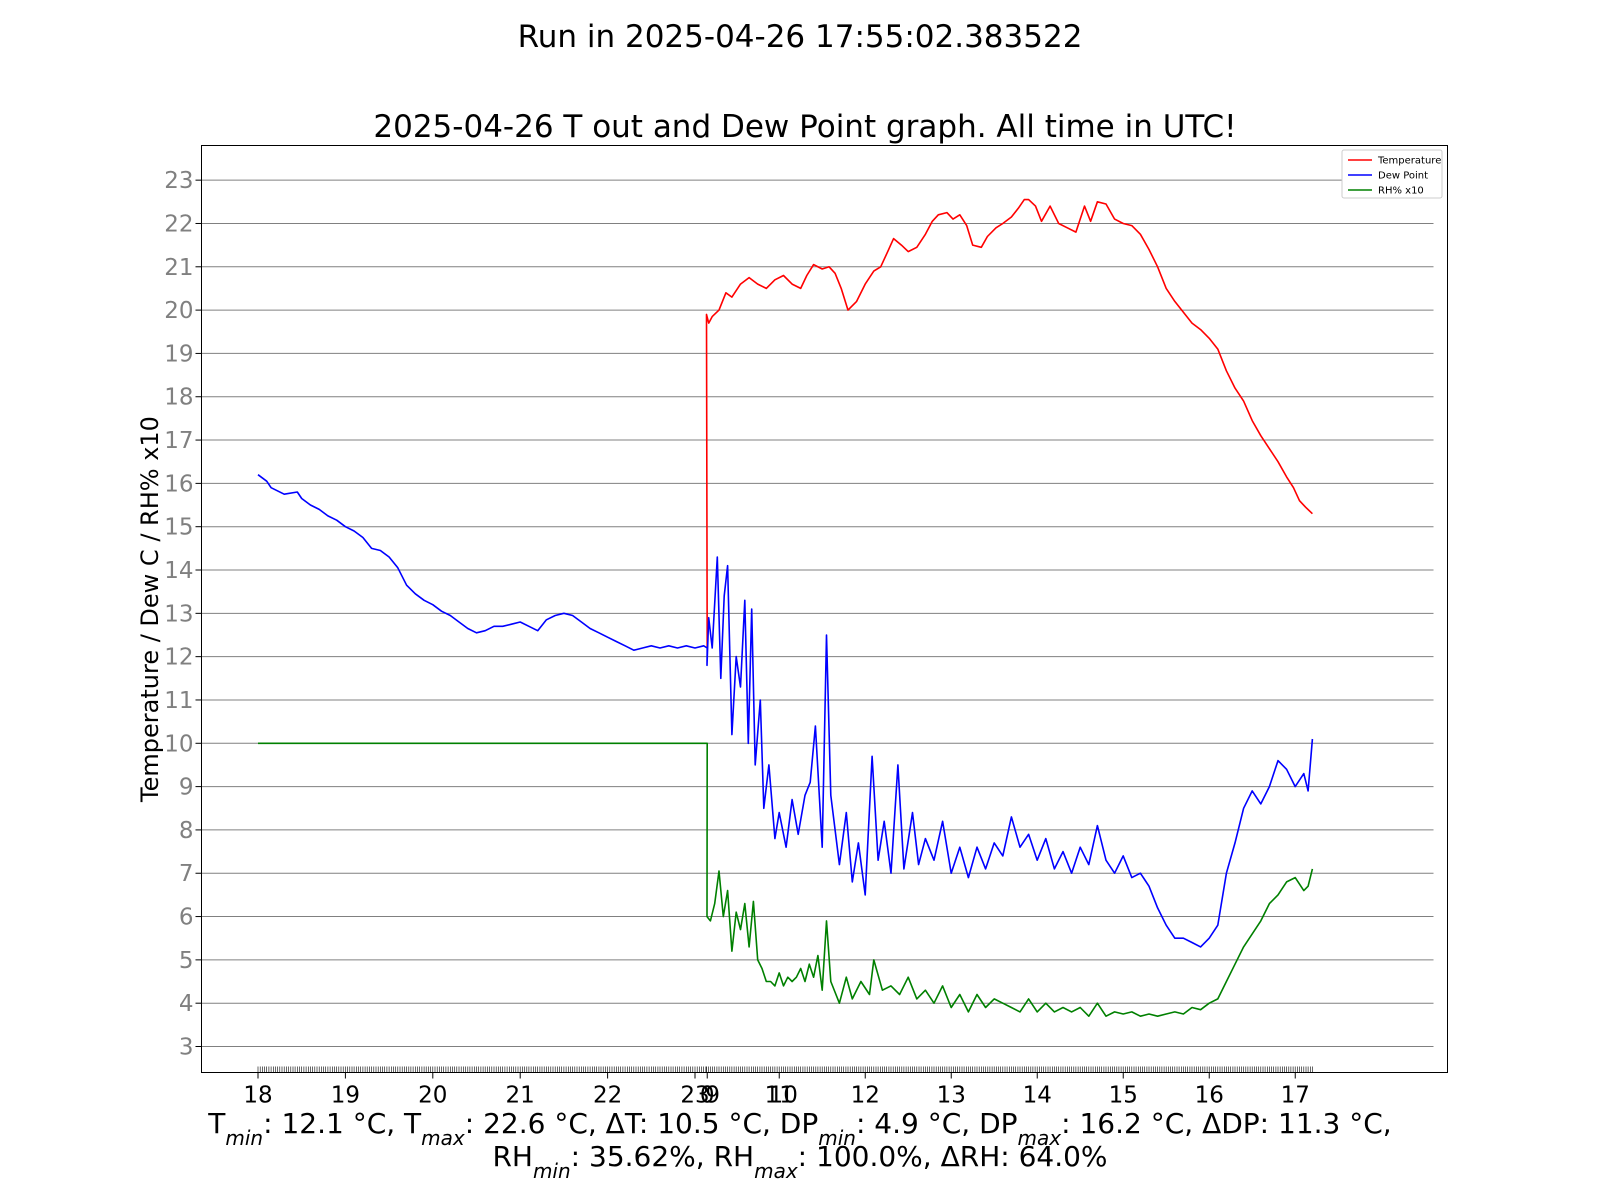 This screenshot has height=1200, width=1600. What do you see at coordinates (186, 961) in the screenshot?
I see `ytick-label-5: 5` at bounding box center [186, 961].